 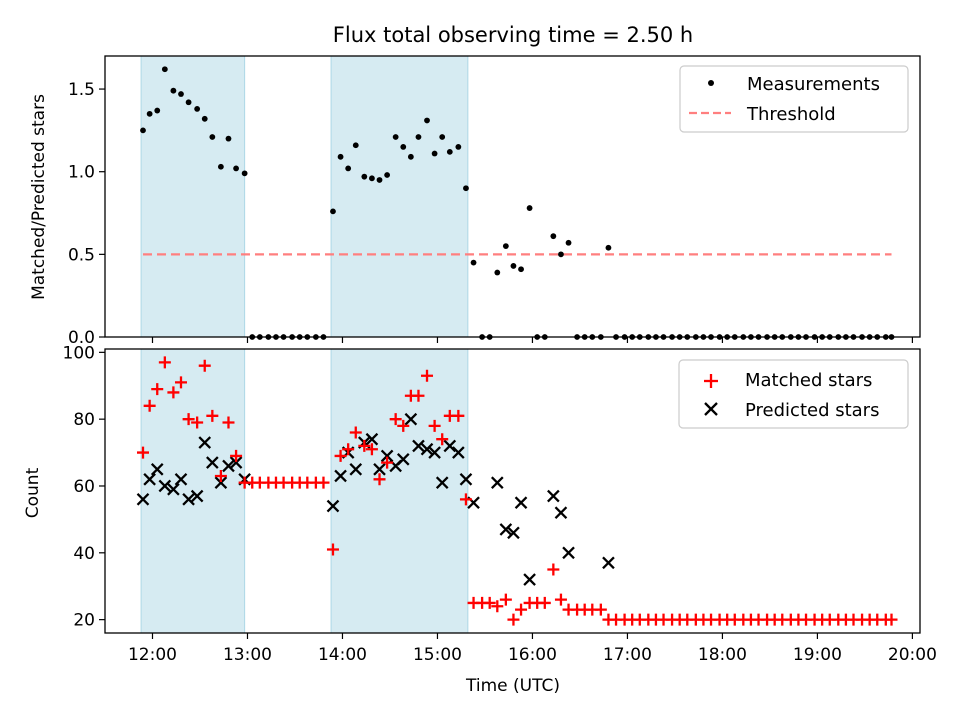 I want to click on y-tick-label: 20, so click(x=84, y=621).